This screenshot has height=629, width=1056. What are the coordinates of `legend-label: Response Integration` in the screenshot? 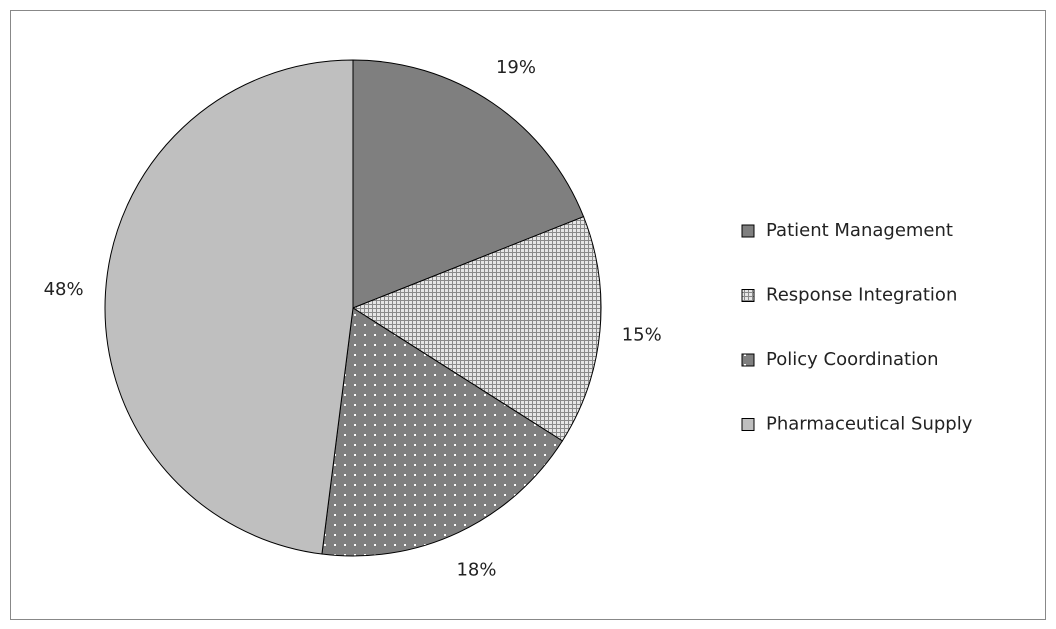 It's located at (861, 295).